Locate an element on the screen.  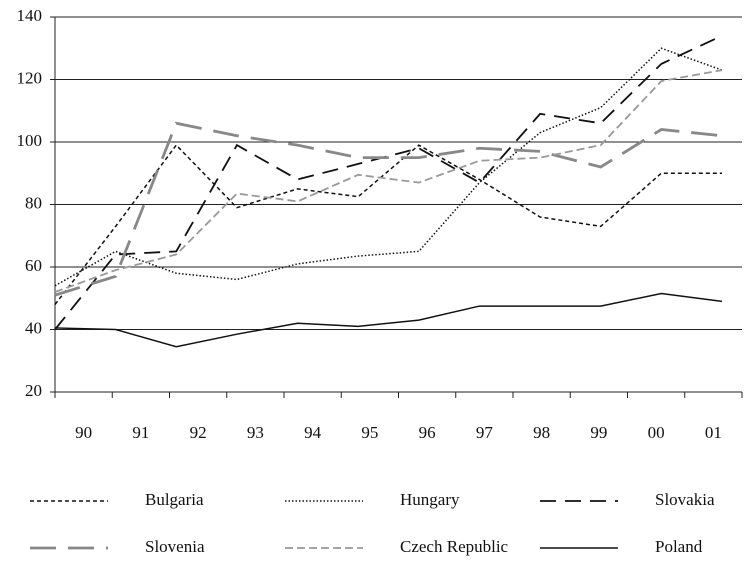
x-tick-label: 92 is located at coordinates (198, 432).